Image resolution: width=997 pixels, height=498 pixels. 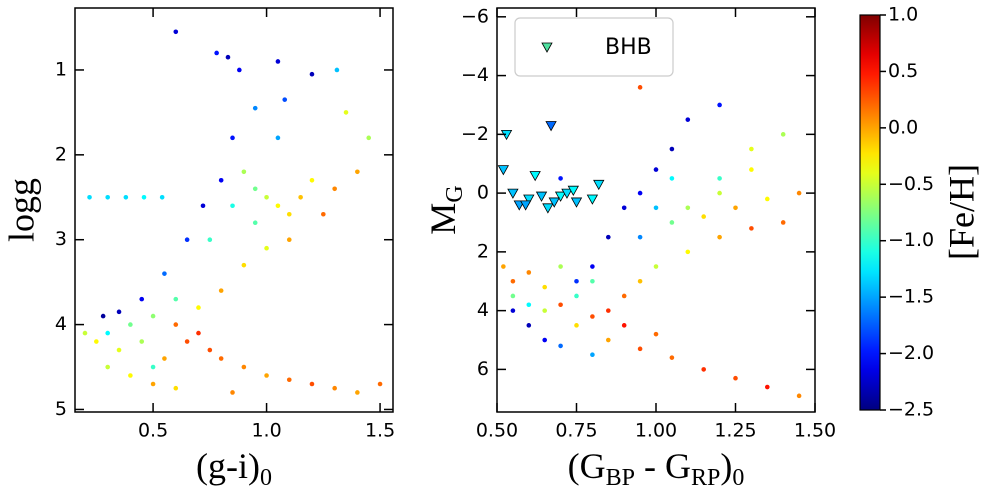 I want to click on x-tick-label: 1.00, so click(x=656, y=431).